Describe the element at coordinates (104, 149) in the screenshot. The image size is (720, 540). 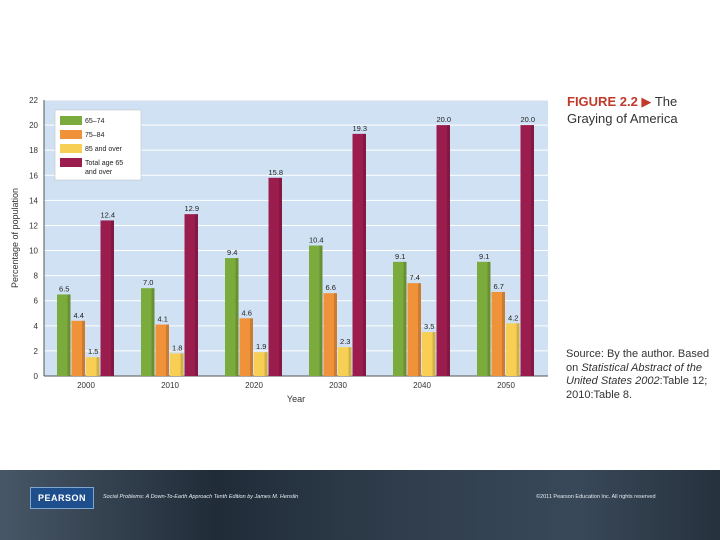
I see `legend-label: 85 and over` at that location.